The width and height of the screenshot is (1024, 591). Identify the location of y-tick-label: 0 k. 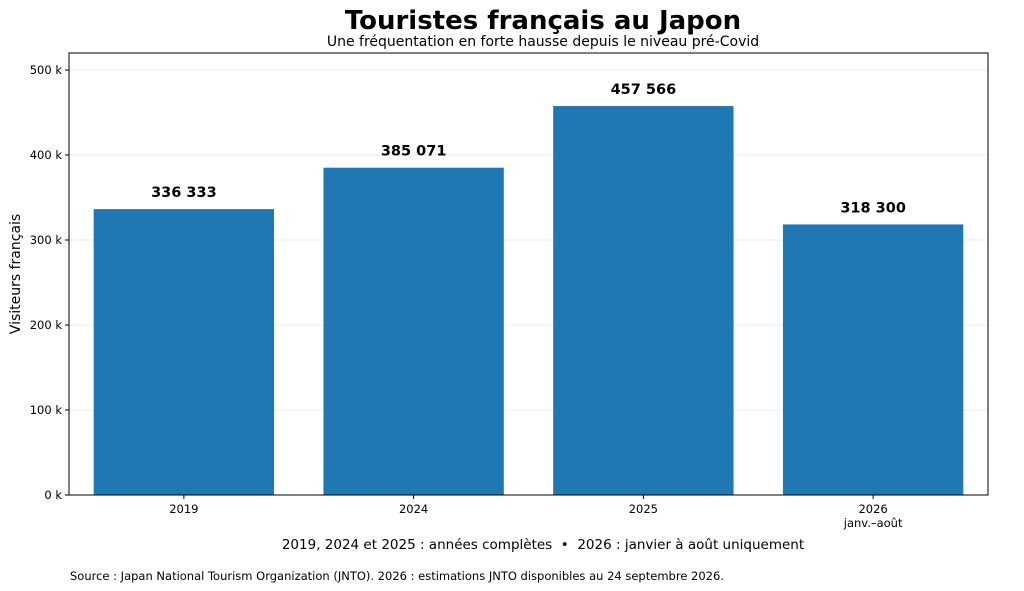
(53, 495).